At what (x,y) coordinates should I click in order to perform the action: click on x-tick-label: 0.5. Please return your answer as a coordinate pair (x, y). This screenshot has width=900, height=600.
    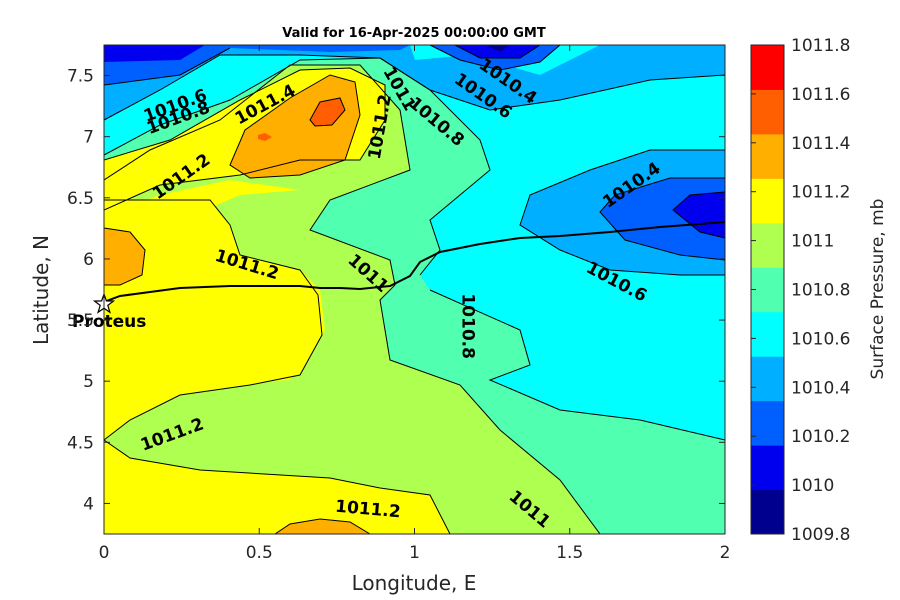
    Looking at the image, I should click on (259, 553).